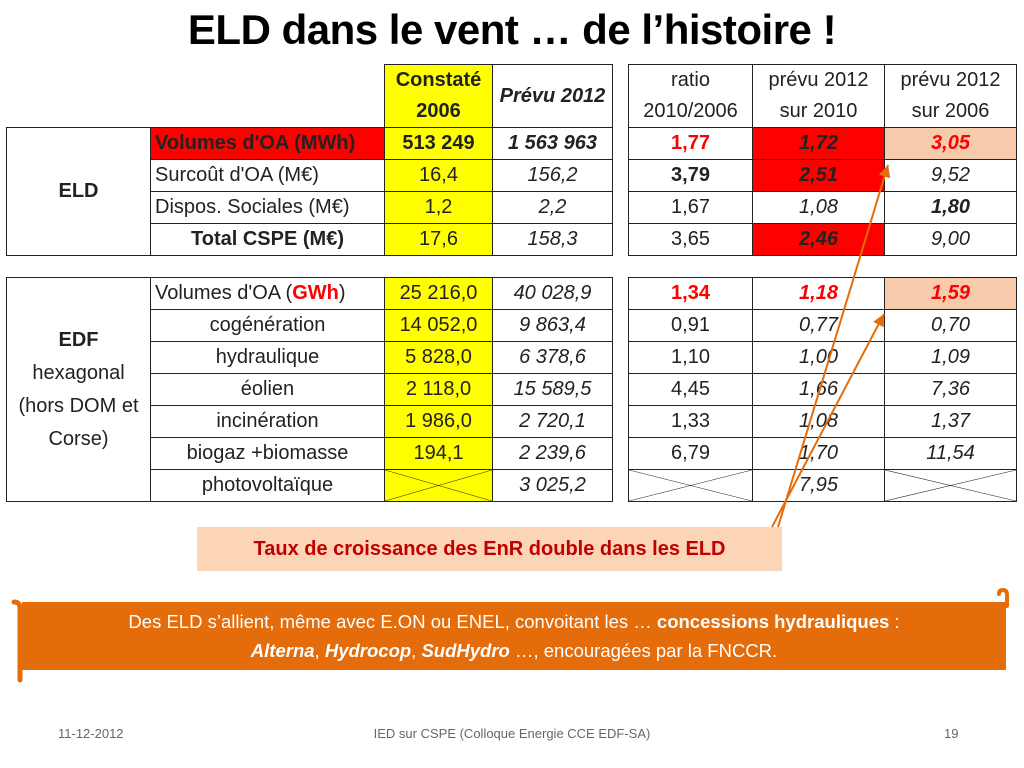  Describe the element at coordinates (950, 239) in the screenshot. I see `value-p2006: 9,00` at that location.